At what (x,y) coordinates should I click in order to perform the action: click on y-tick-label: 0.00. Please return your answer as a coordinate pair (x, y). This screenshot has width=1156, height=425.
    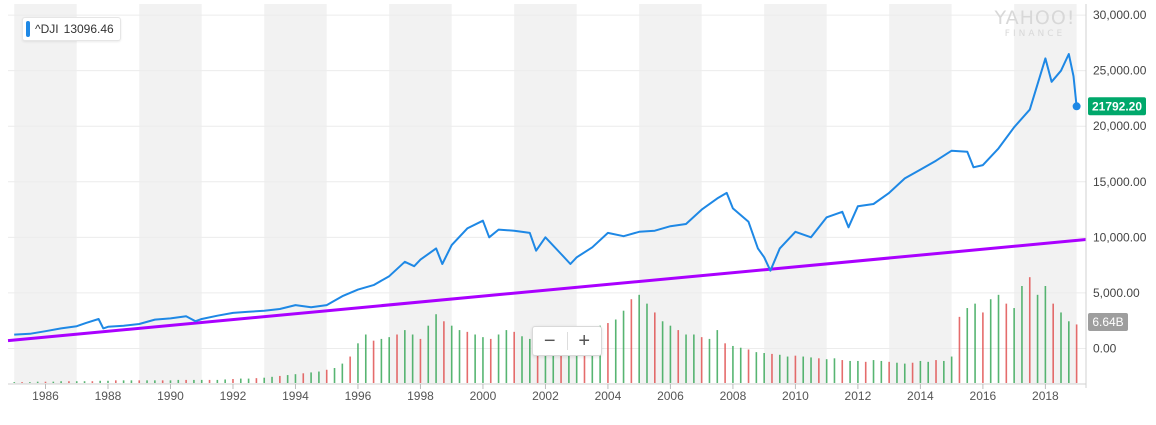
    Looking at the image, I should click on (1105, 348).